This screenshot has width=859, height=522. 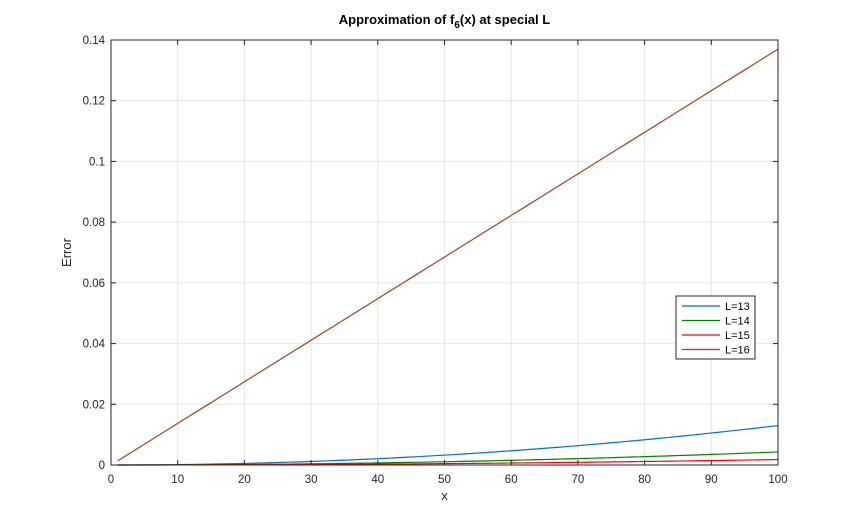 I want to click on y-tick-label: 0.12, so click(x=94, y=102).